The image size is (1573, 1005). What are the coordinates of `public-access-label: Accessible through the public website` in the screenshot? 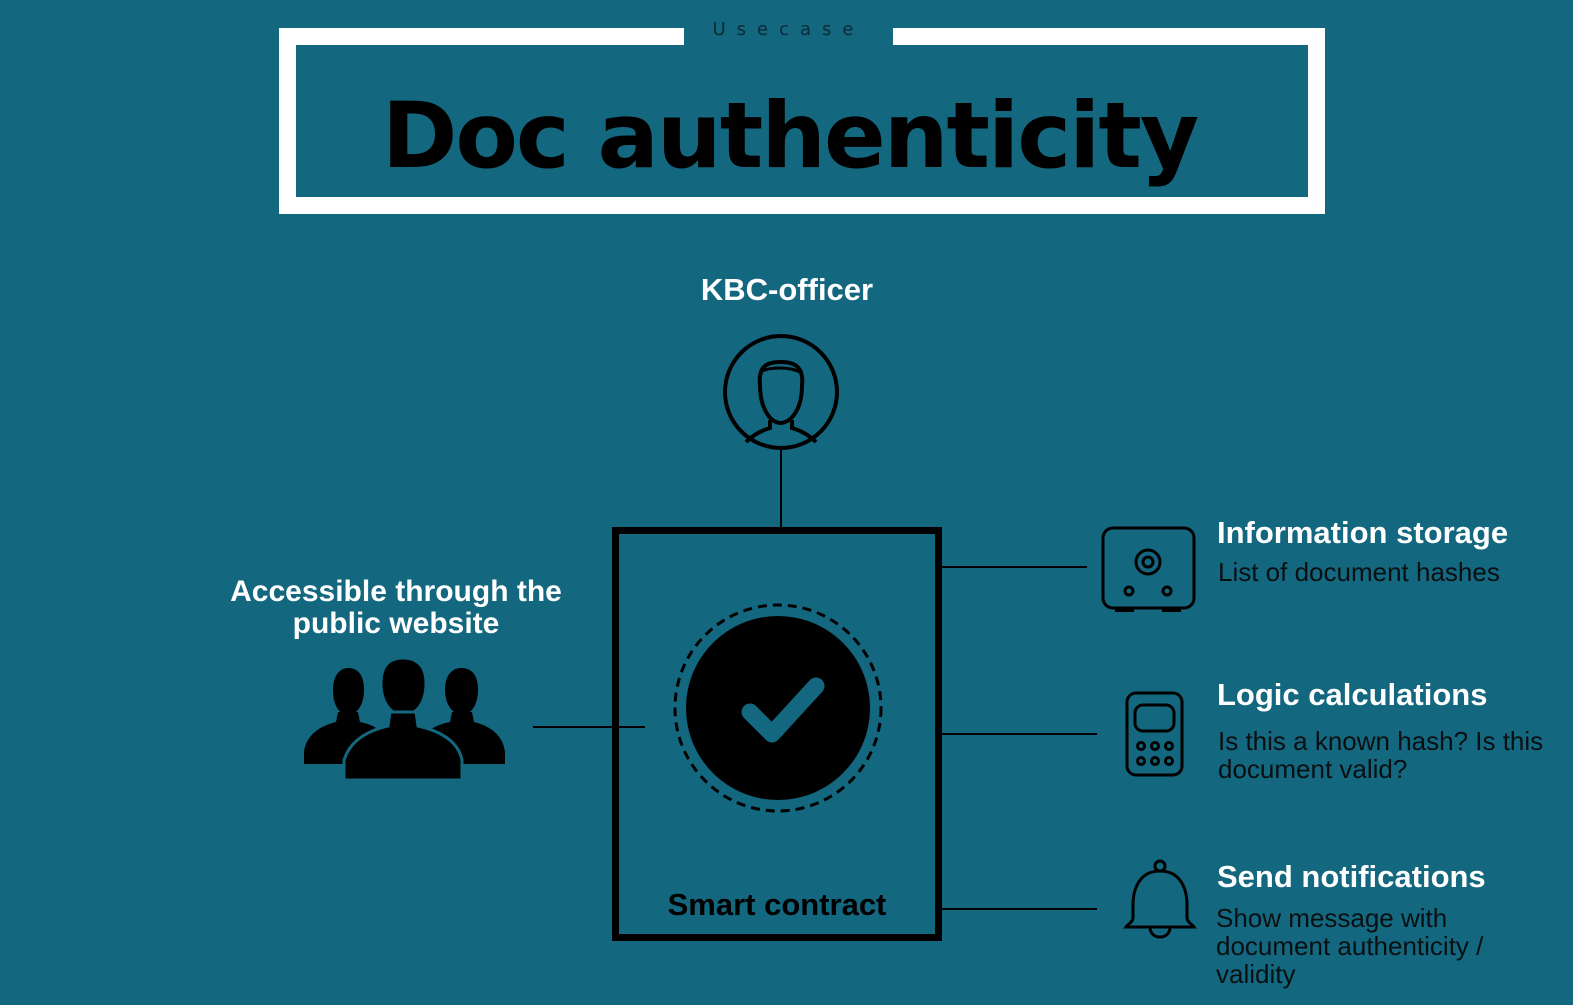 It's located at (396, 607).